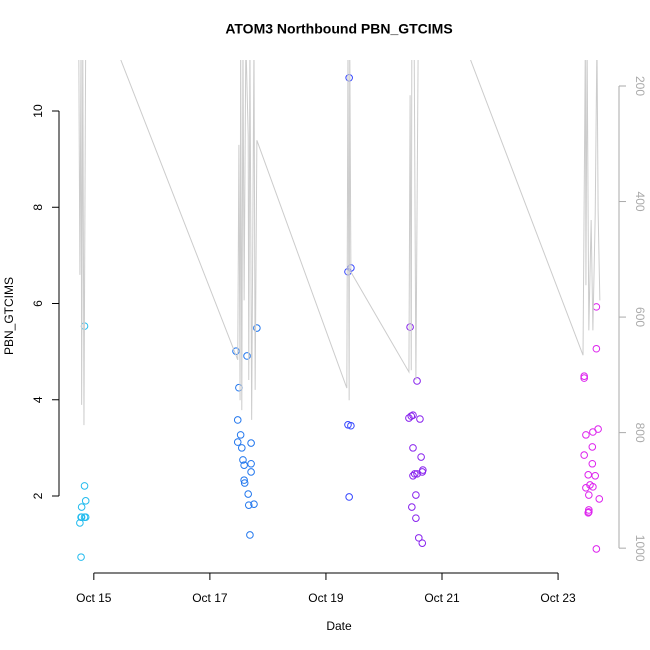 This screenshot has height=650, width=650. I want to click on y-axis-title: PBN_GTCIMS, so click(9, 316).